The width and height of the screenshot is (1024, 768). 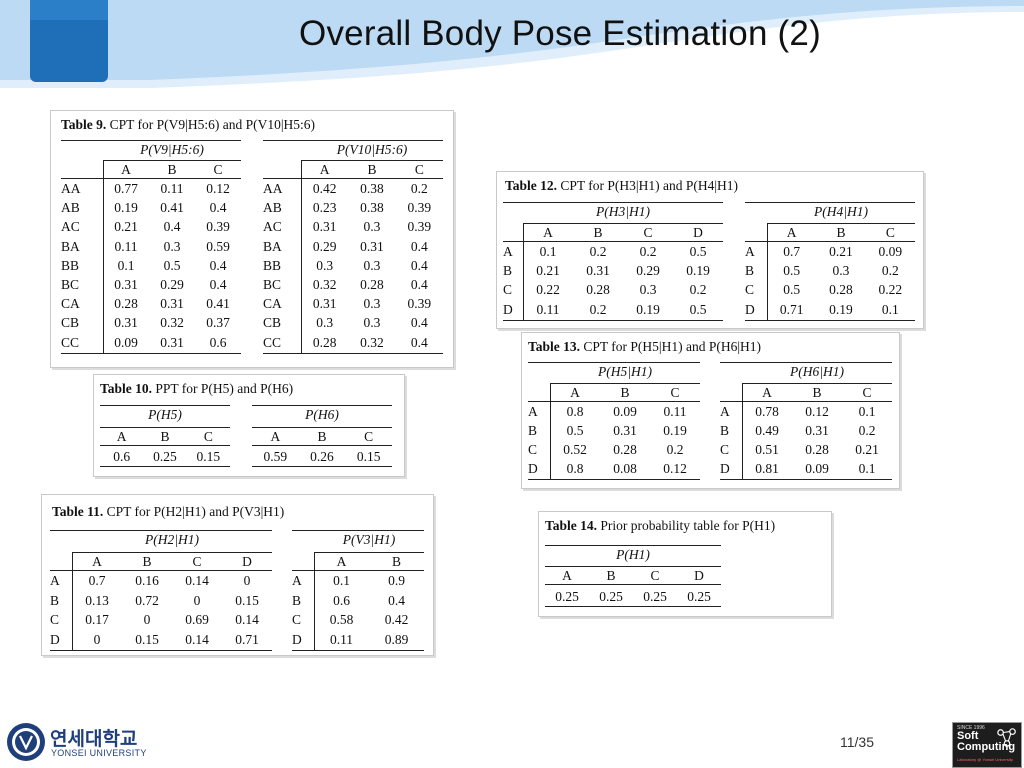 I want to click on page-number: 11/35, so click(x=857, y=742).